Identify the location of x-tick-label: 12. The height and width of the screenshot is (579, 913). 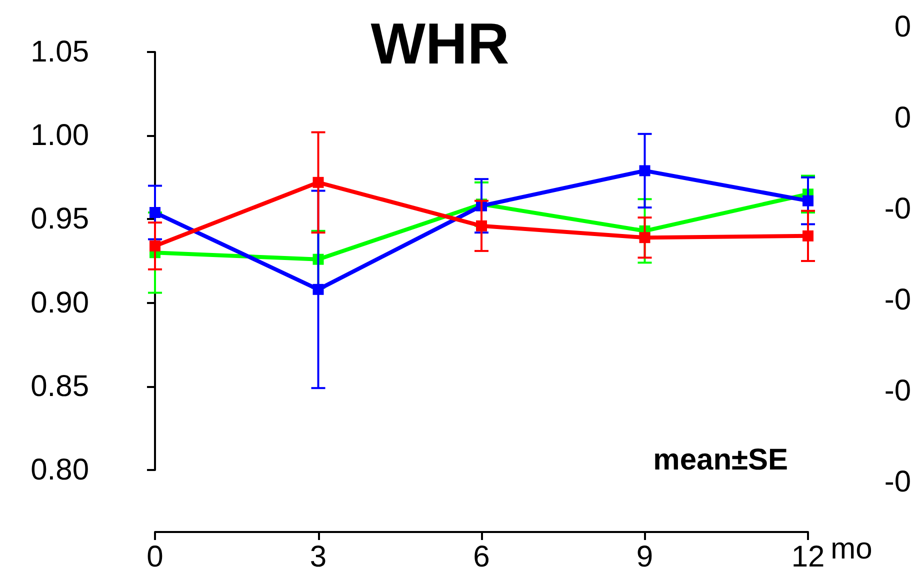
(808, 557).